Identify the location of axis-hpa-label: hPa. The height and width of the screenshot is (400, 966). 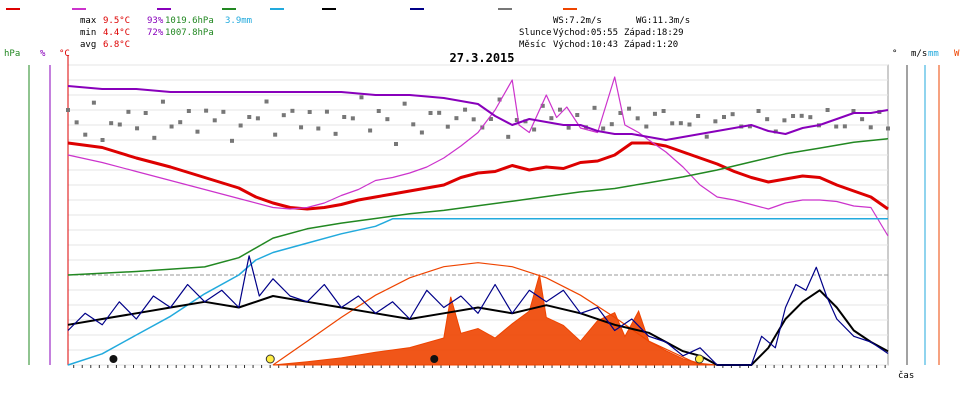
(12, 54).